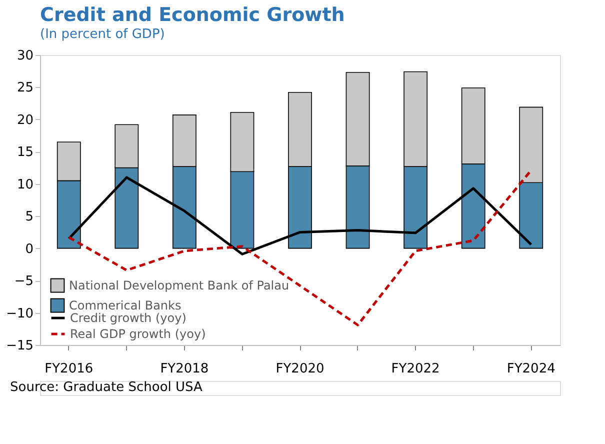 This screenshot has height=444, width=605. I want to click on source-note: Source: Graduate School USA, so click(106, 387).